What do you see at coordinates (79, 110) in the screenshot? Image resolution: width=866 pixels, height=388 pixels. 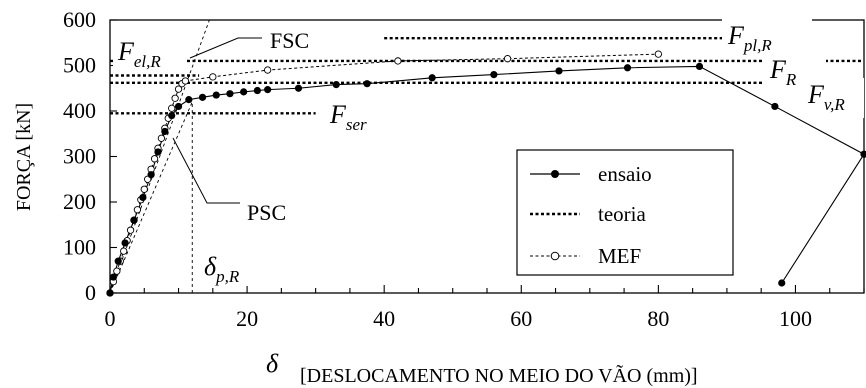 I see `y-tick-label: 400` at bounding box center [79, 110].